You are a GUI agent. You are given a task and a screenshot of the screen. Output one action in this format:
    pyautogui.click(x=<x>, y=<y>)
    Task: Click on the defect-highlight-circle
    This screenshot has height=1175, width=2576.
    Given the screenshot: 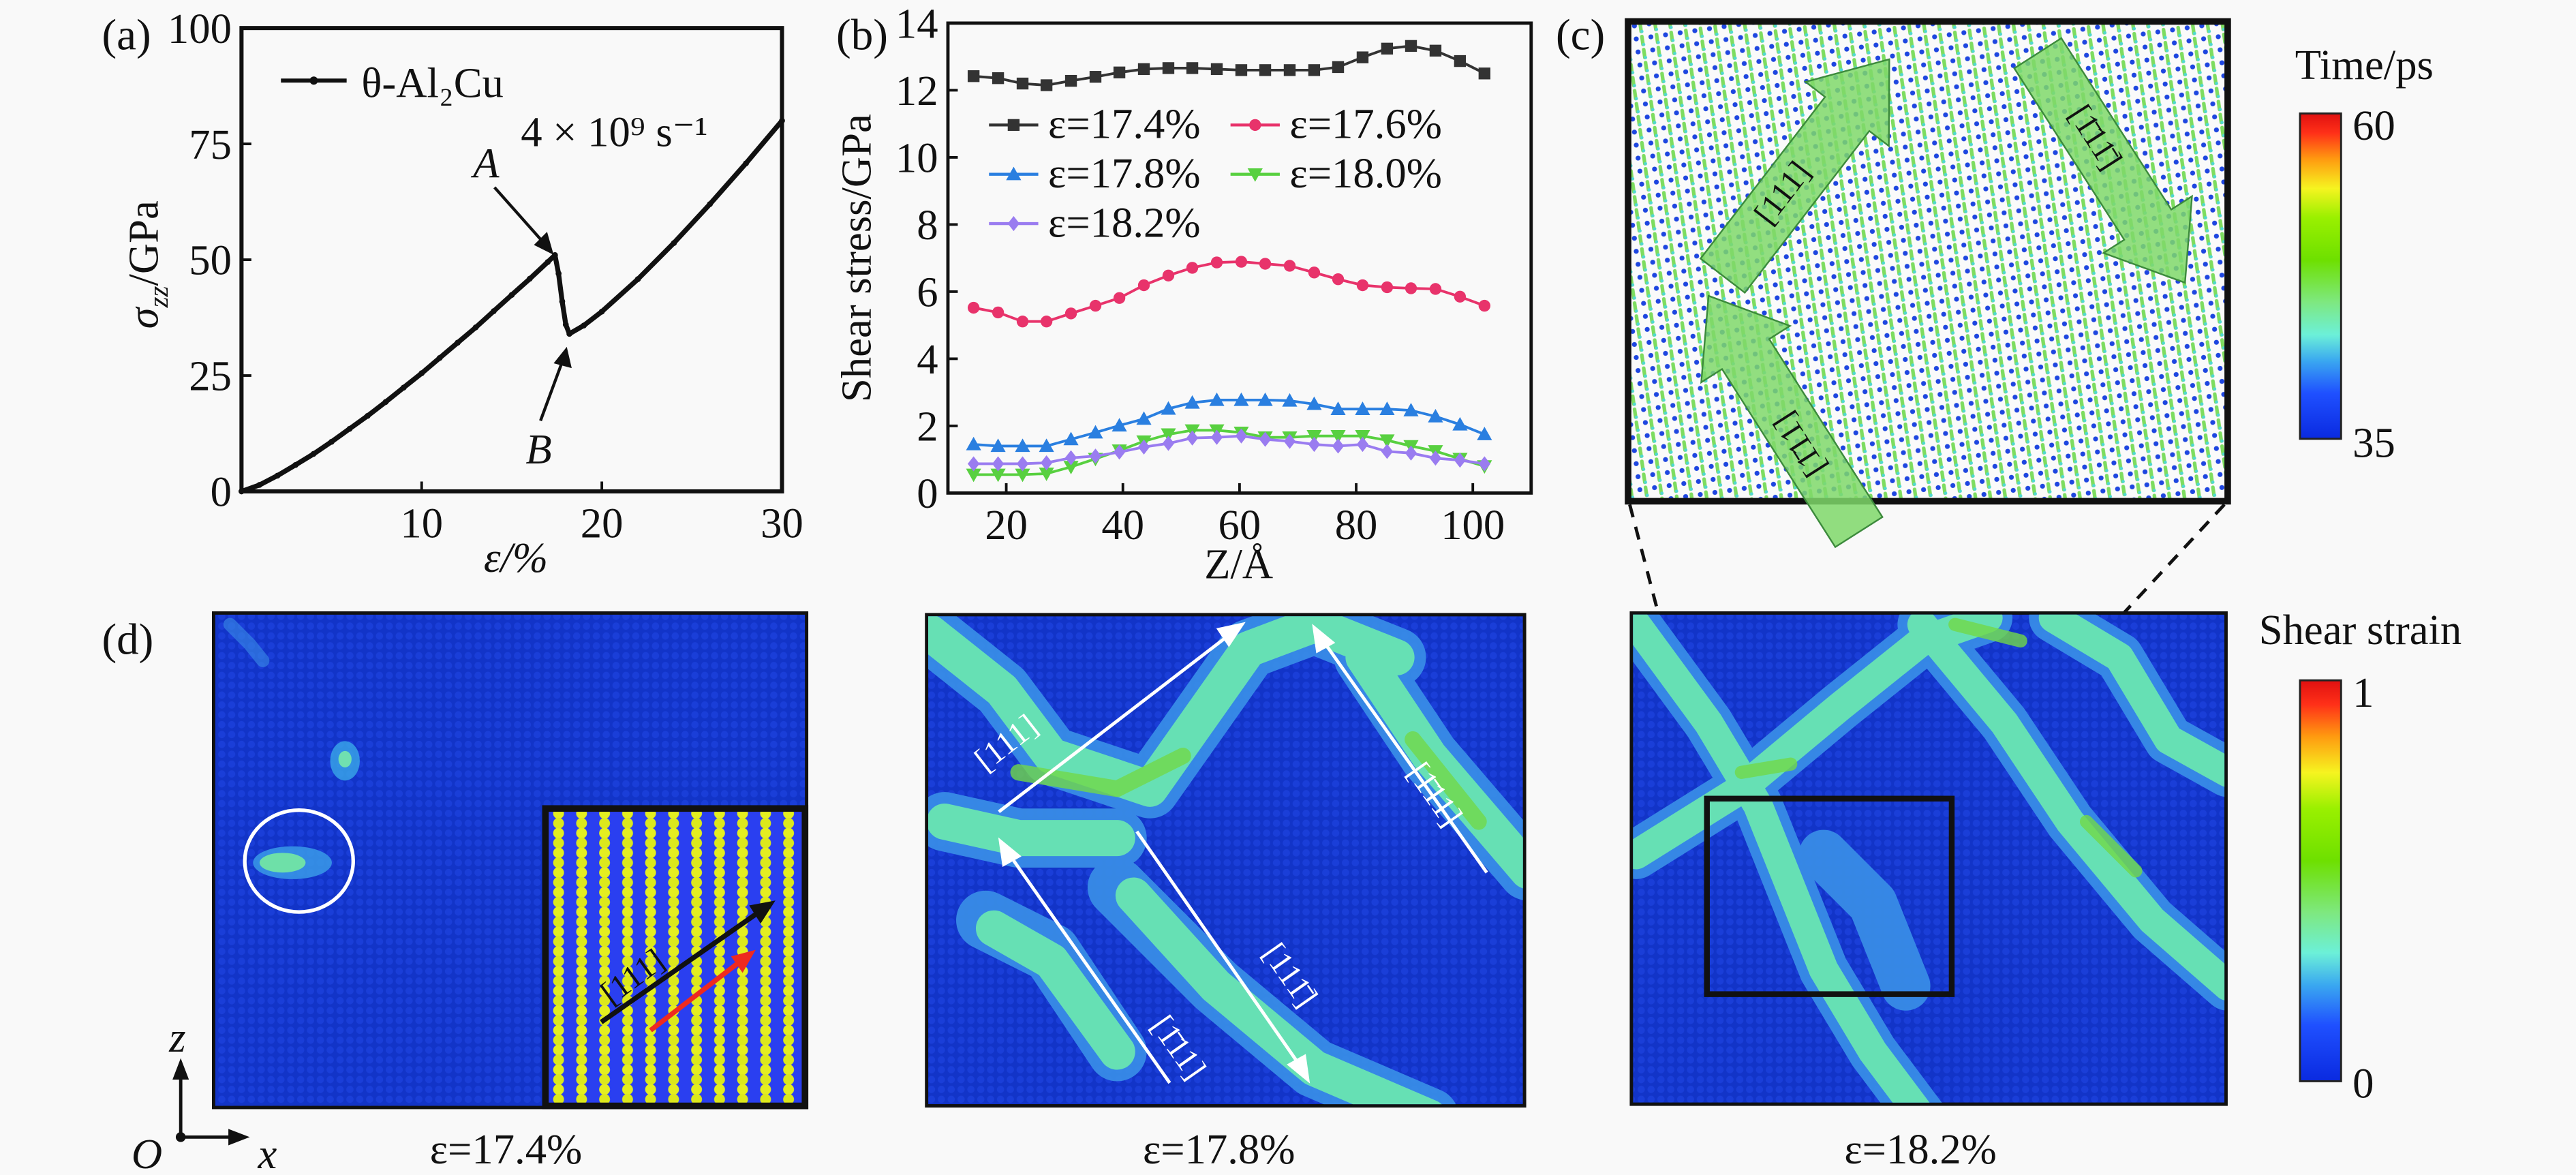 What is the action you would take?
    pyautogui.click(x=299, y=861)
    